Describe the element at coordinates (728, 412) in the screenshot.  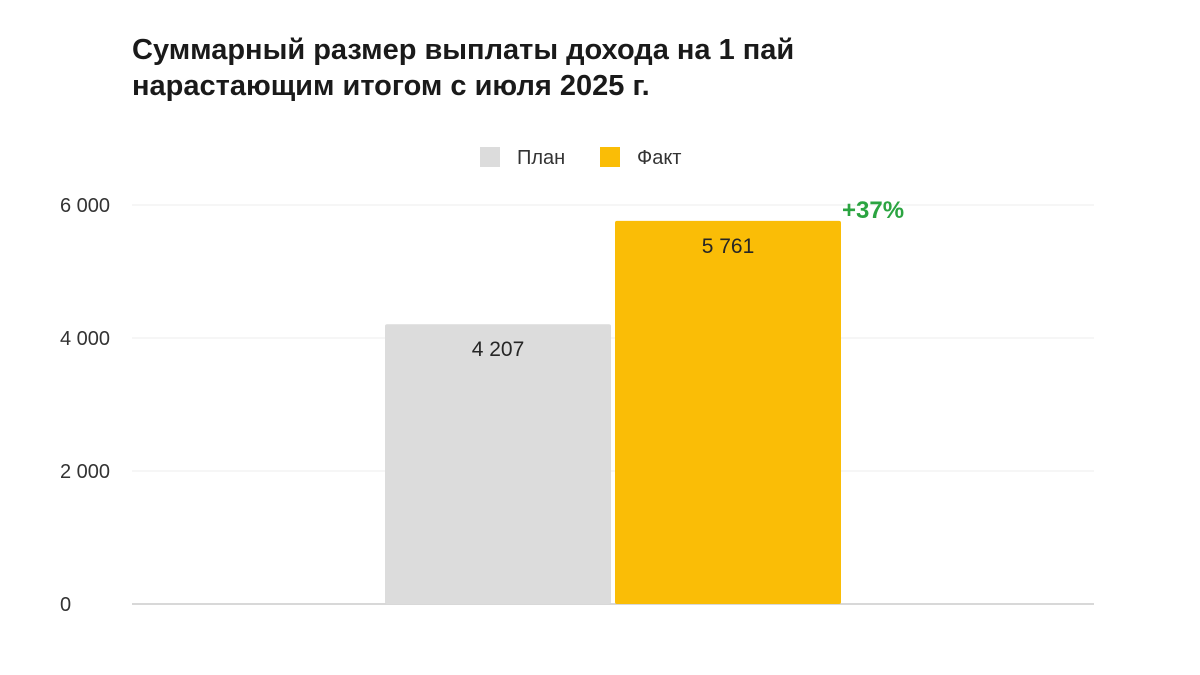
I see `bar-fact` at that location.